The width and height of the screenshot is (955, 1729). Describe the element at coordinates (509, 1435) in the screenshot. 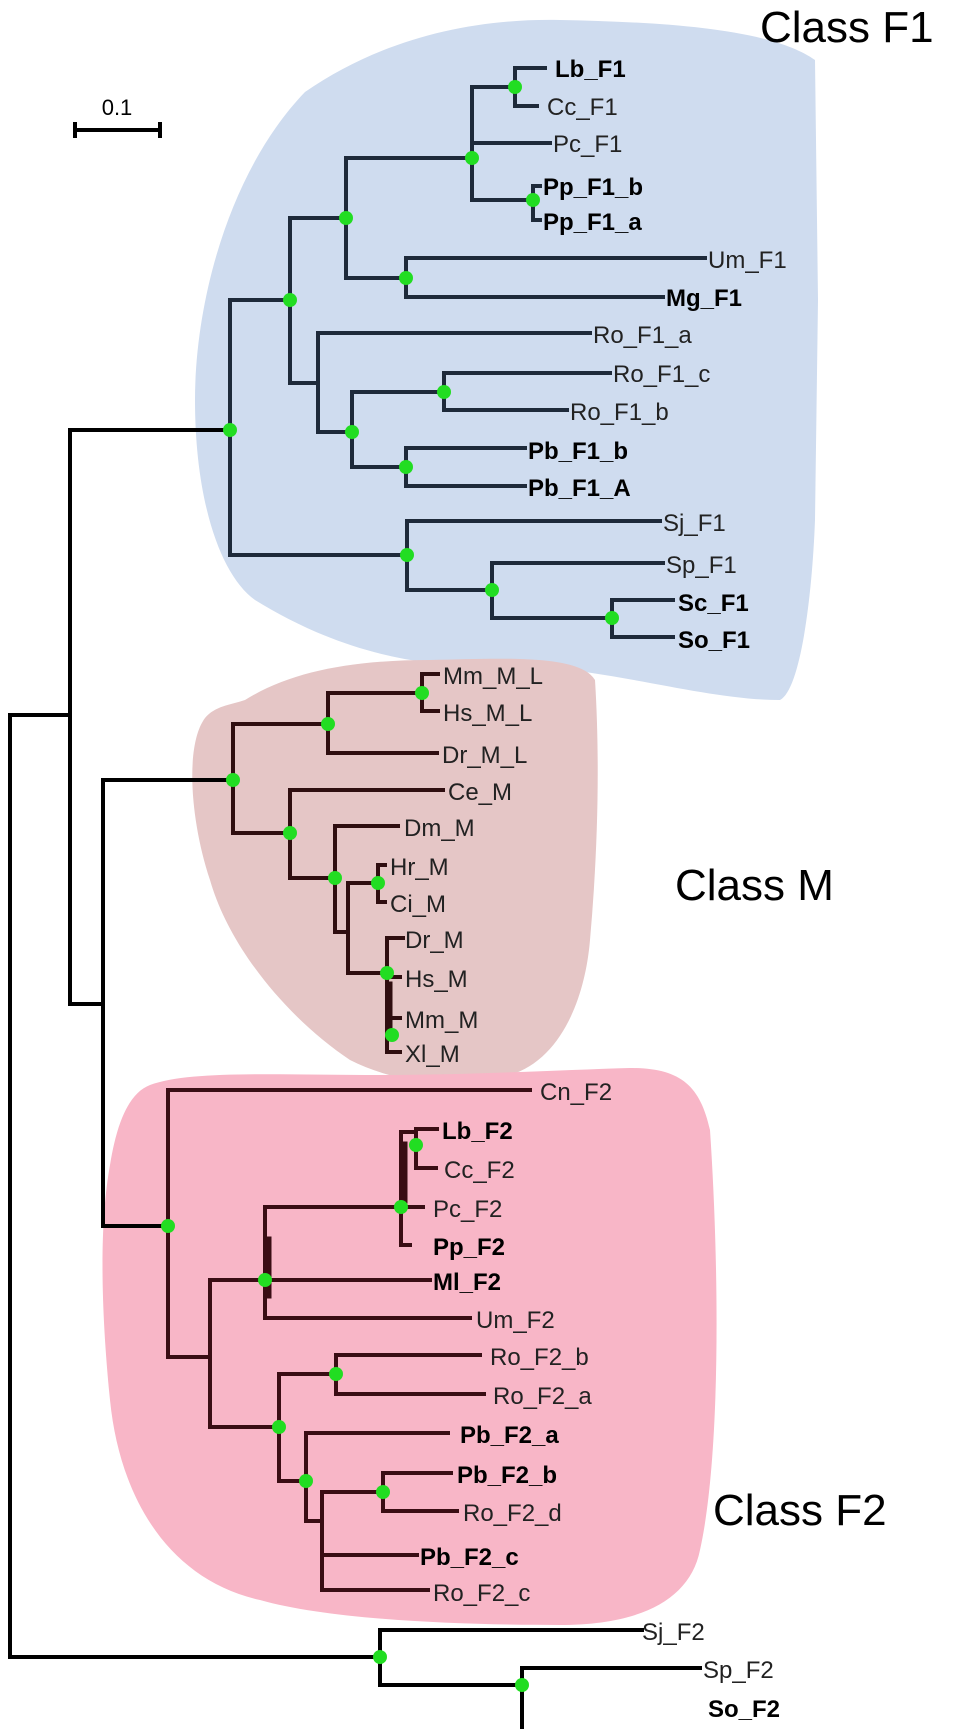

I see `leaf-label: Pb_F2_a` at that location.